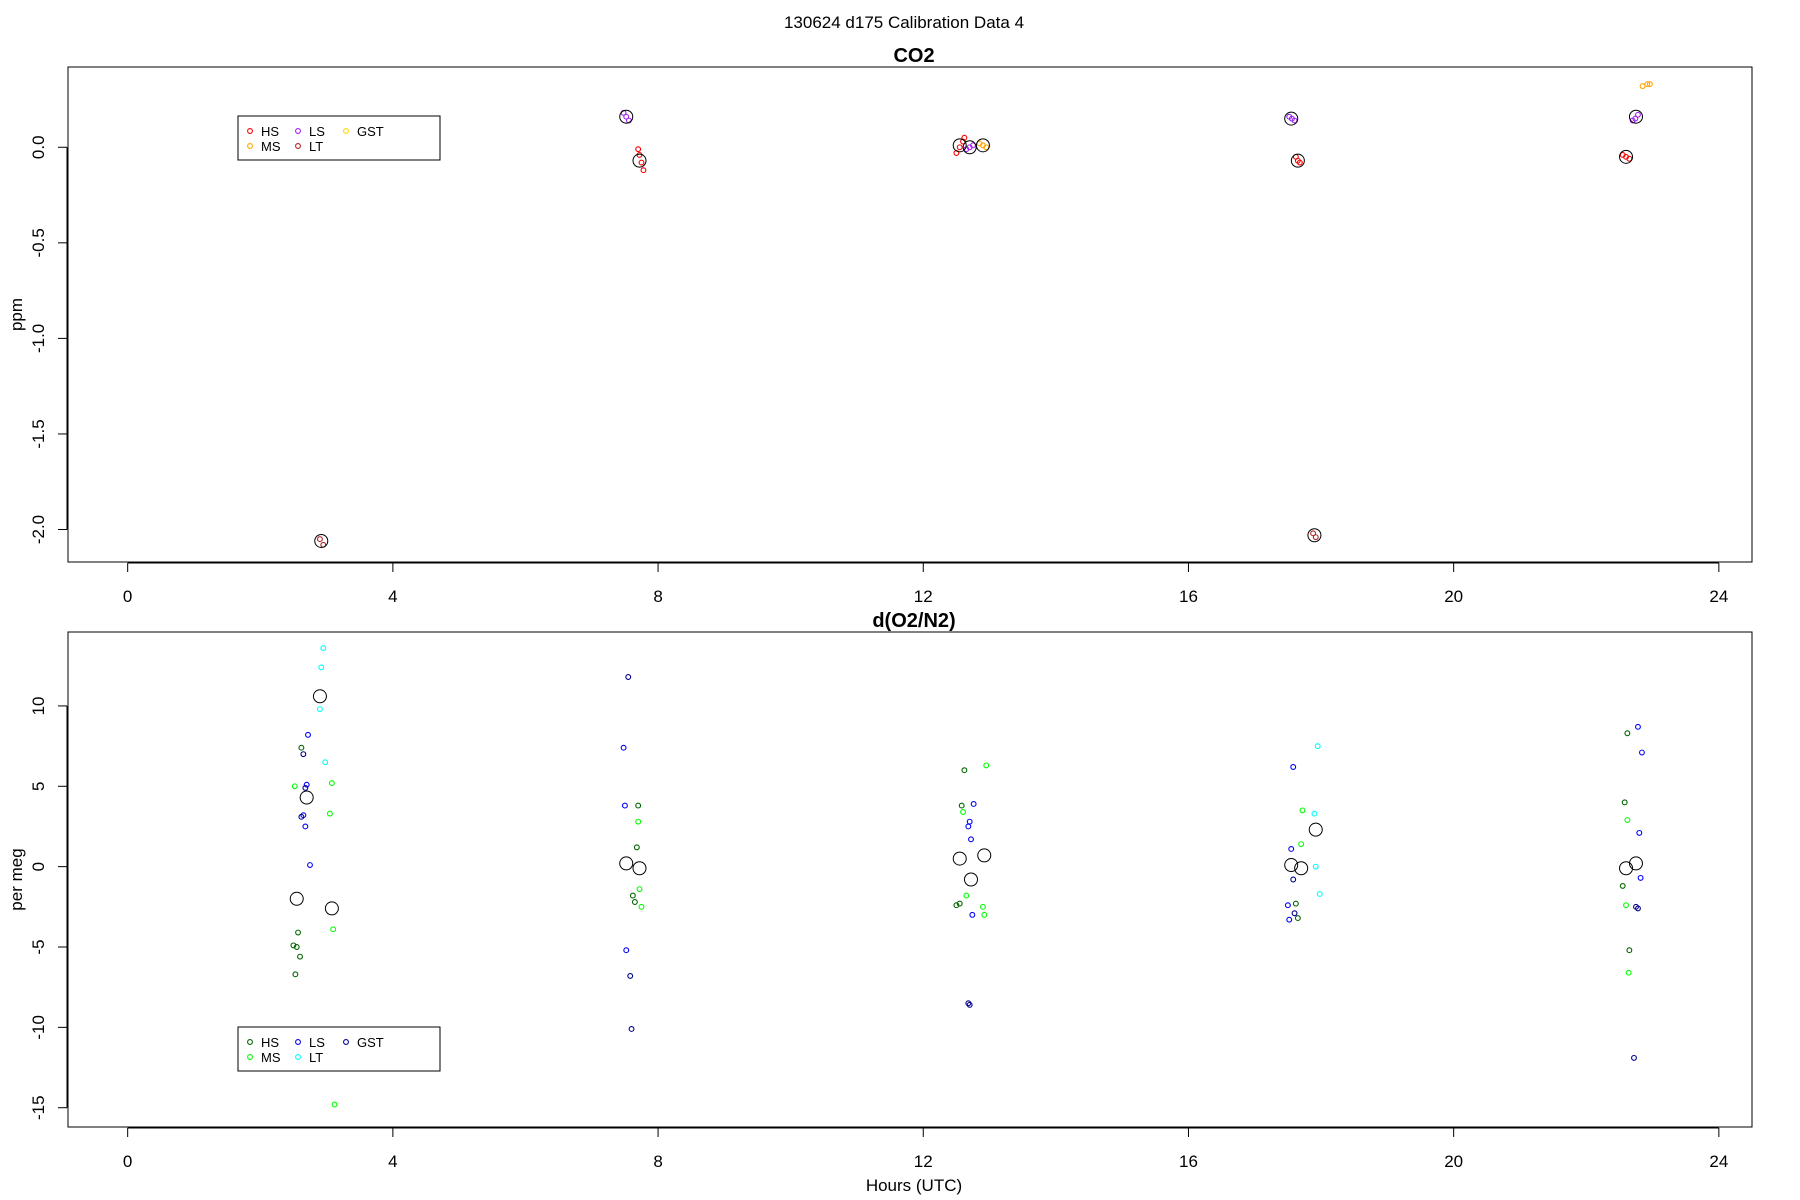  I want to click on legend-marker-ms, so click(250, 1057).